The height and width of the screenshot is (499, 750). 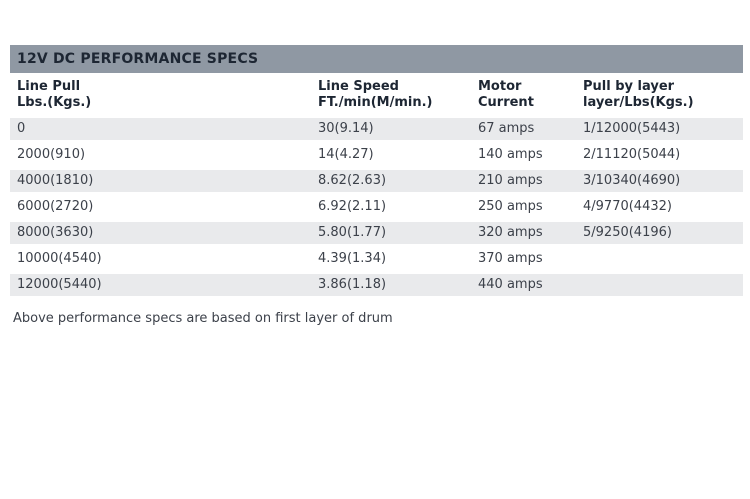 I want to click on cell-line-pull: 10000(4540), so click(x=164, y=261).